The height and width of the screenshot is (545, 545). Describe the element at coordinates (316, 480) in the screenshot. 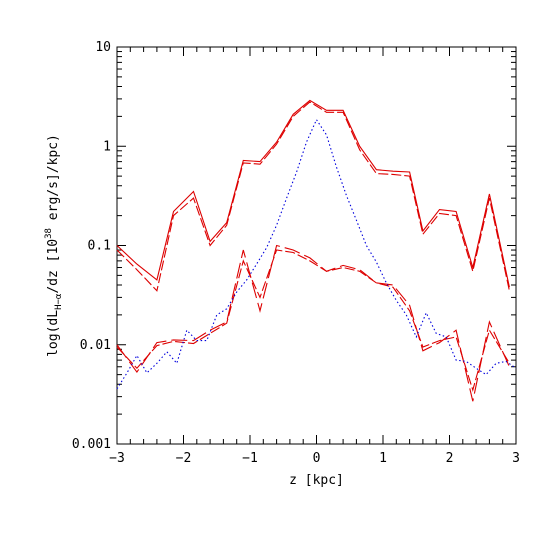

I see `x-axis-label: z [kpc]` at that location.